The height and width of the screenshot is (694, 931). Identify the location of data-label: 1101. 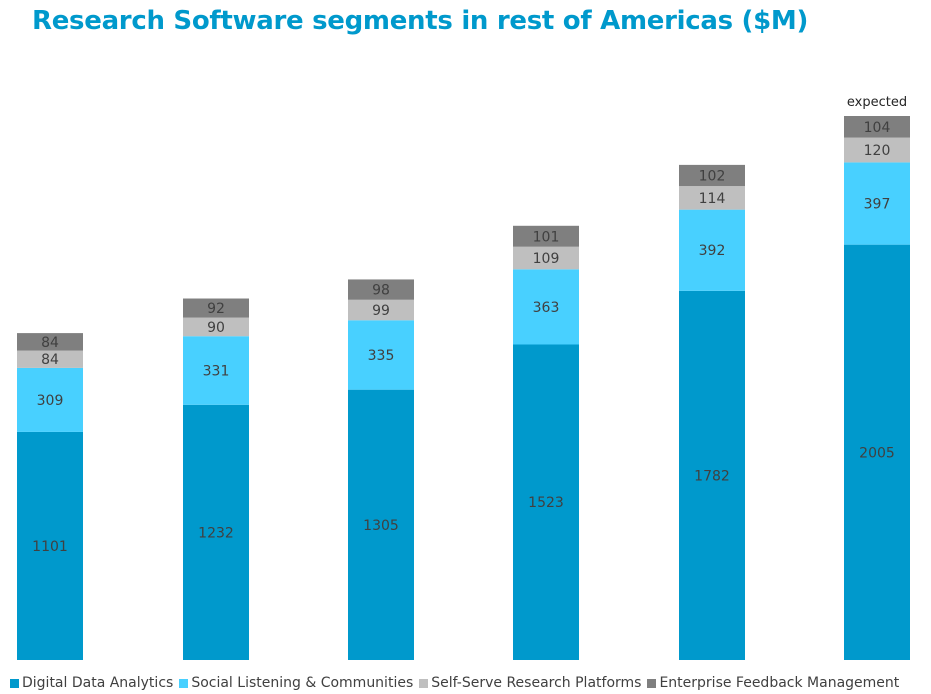
(50, 547).